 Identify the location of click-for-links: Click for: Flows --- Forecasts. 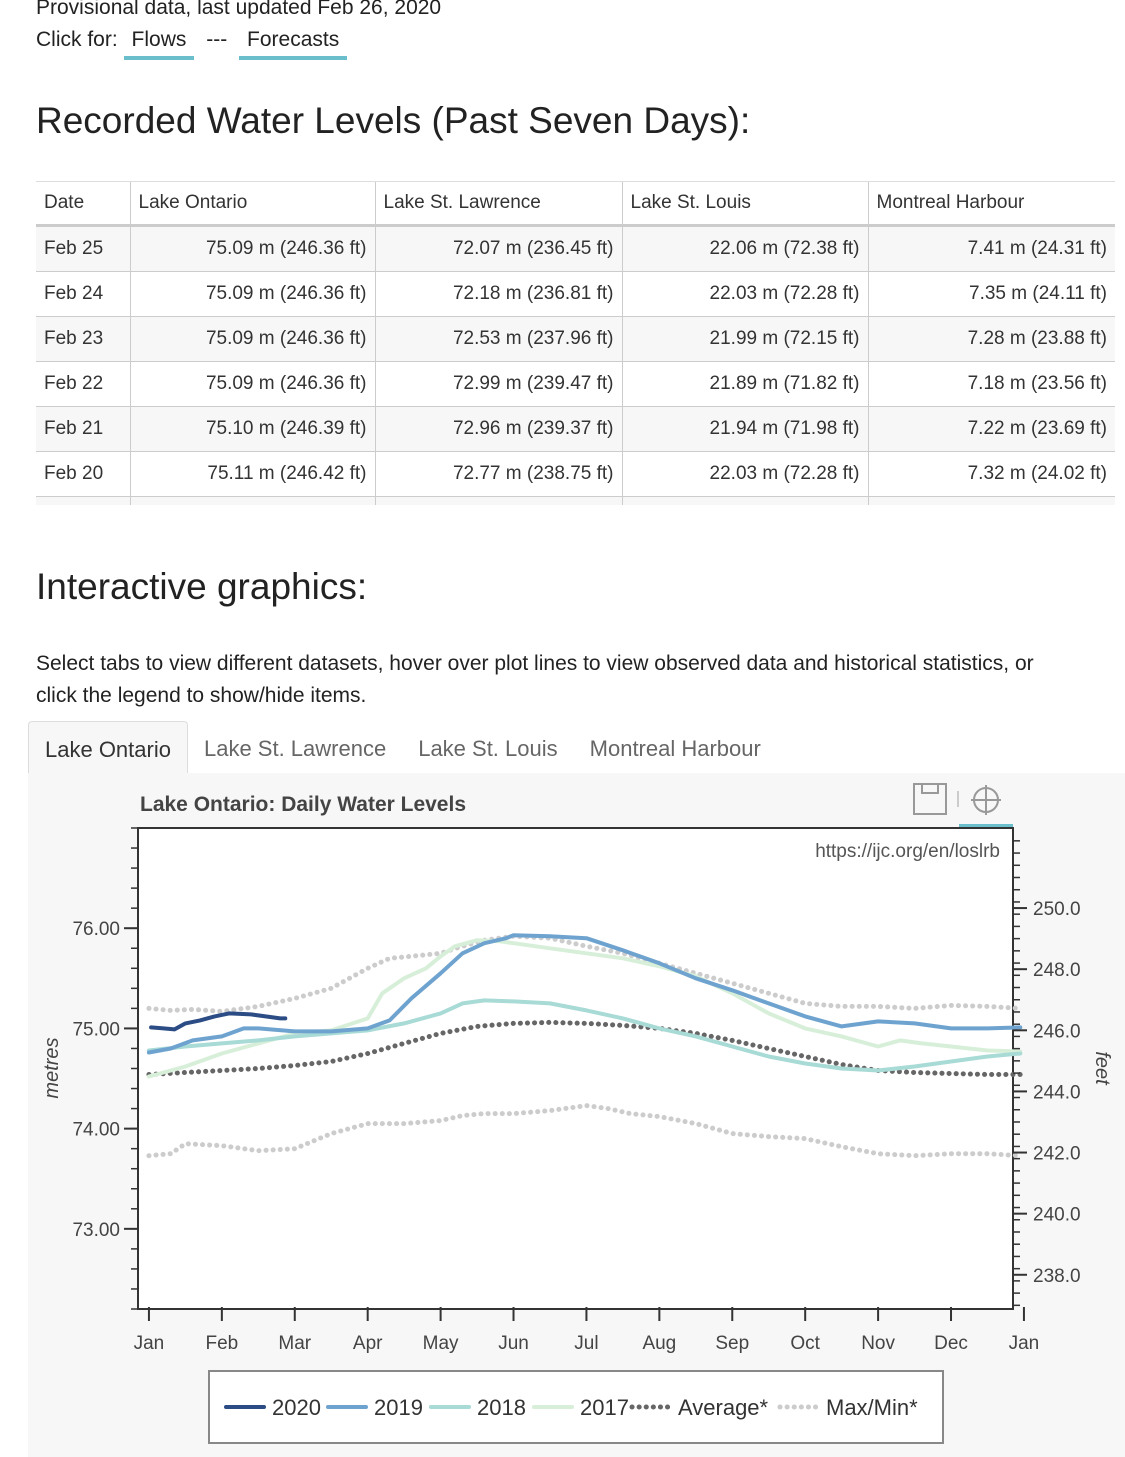
(192, 44).